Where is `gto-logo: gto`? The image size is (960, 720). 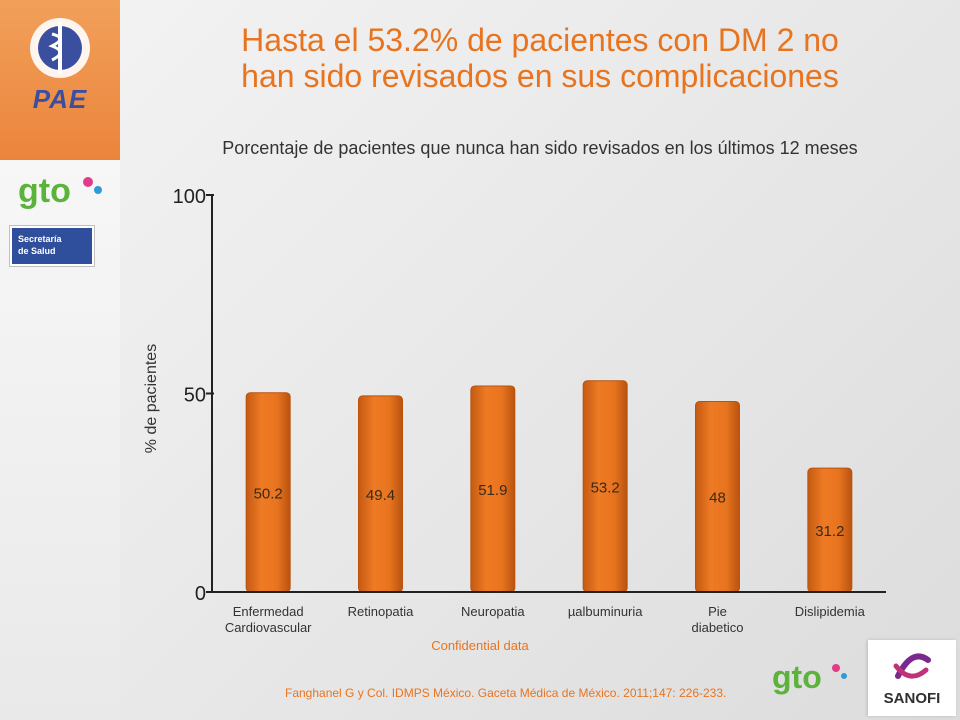 gto-logo: gto is located at coordinates (60, 191).